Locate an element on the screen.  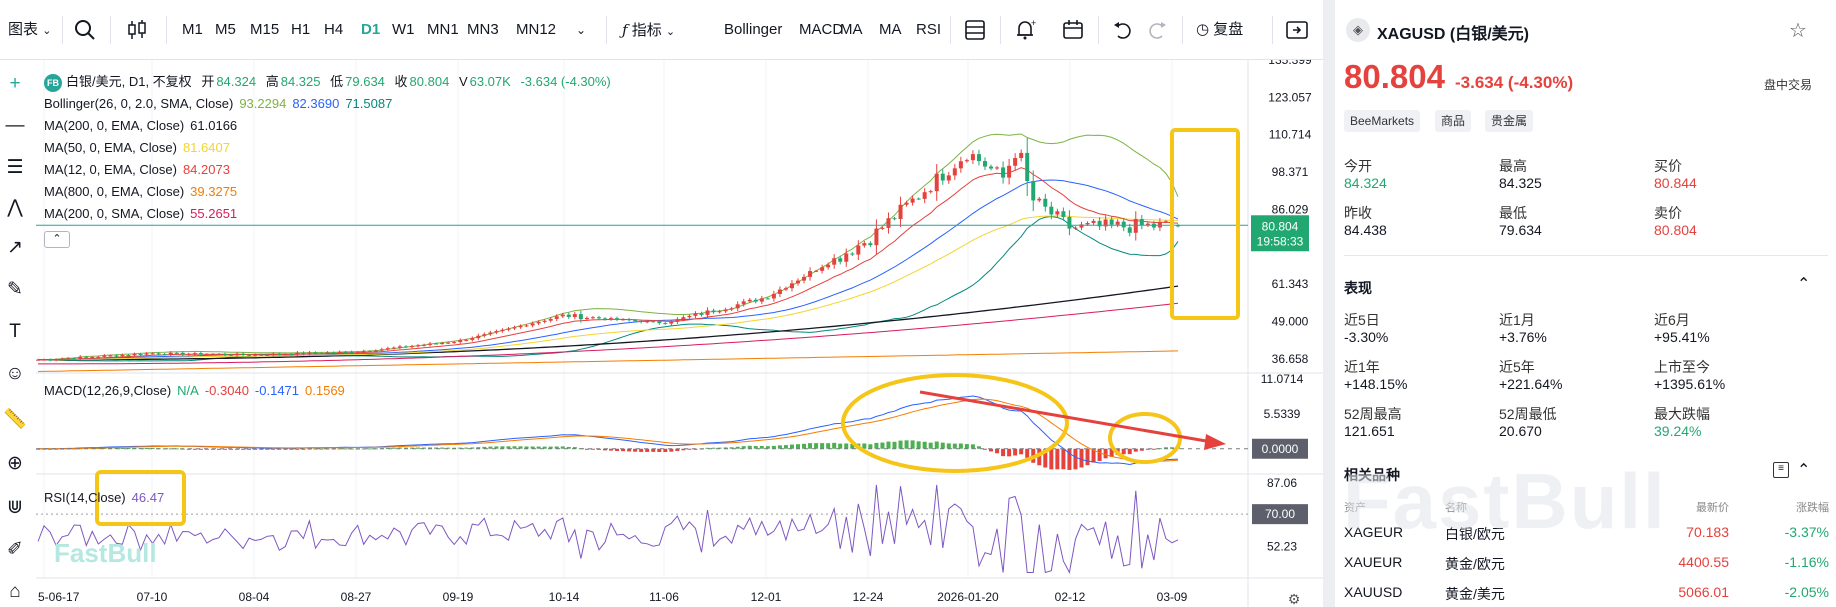
indicator-button-rsi-4: RSI is located at coordinates (929, 29).